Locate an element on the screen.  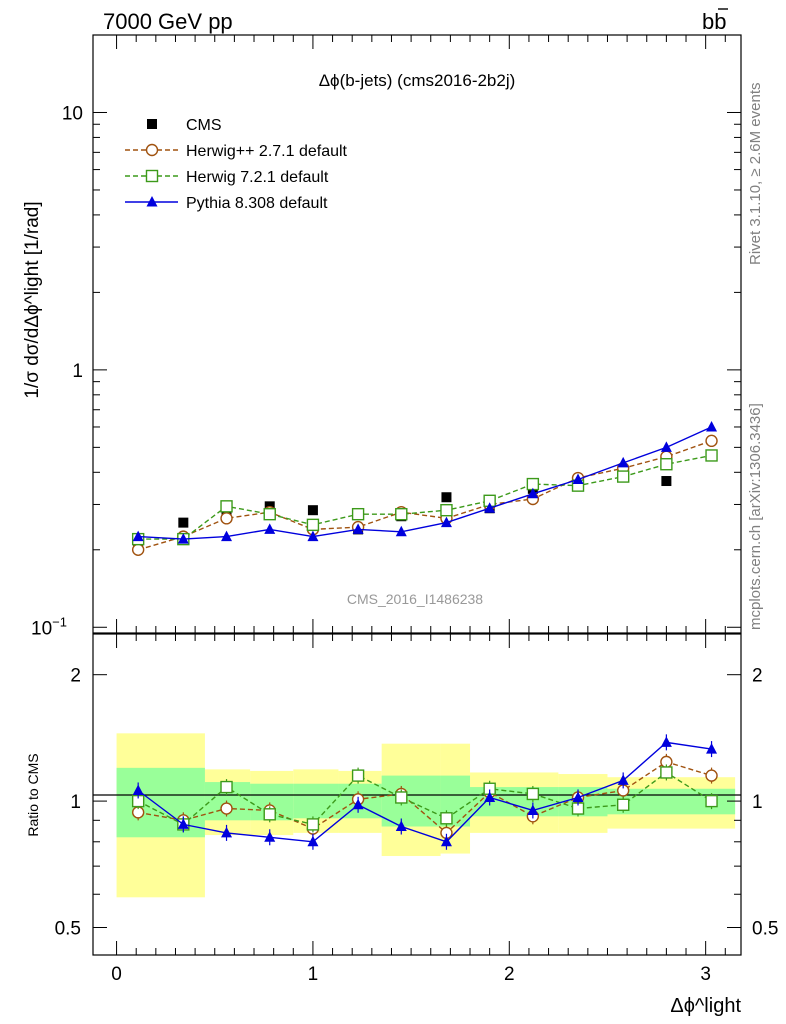
x-axis-label: Δϕ^light is located at coordinates (705, 1006).